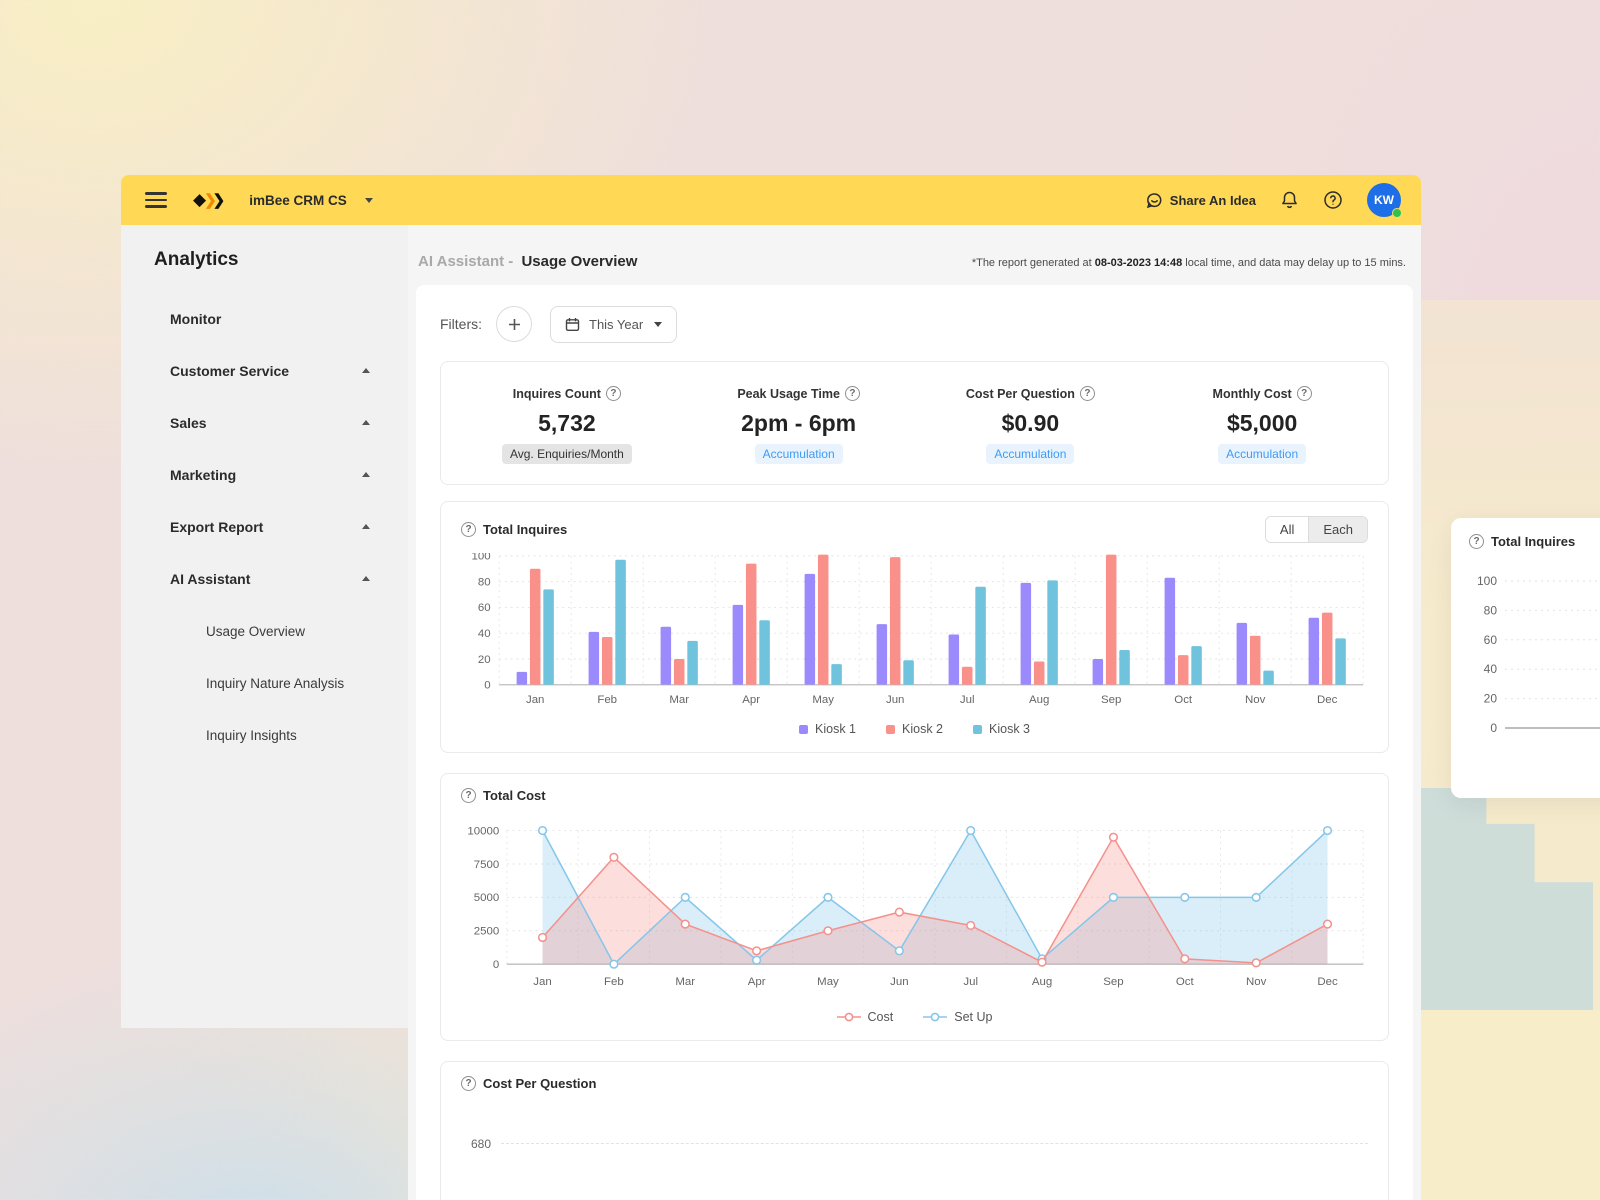 This screenshot has width=1600, height=1200. Describe the element at coordinates (483, 832) in the screenshot. I see `svg-text: 10000` at that location.